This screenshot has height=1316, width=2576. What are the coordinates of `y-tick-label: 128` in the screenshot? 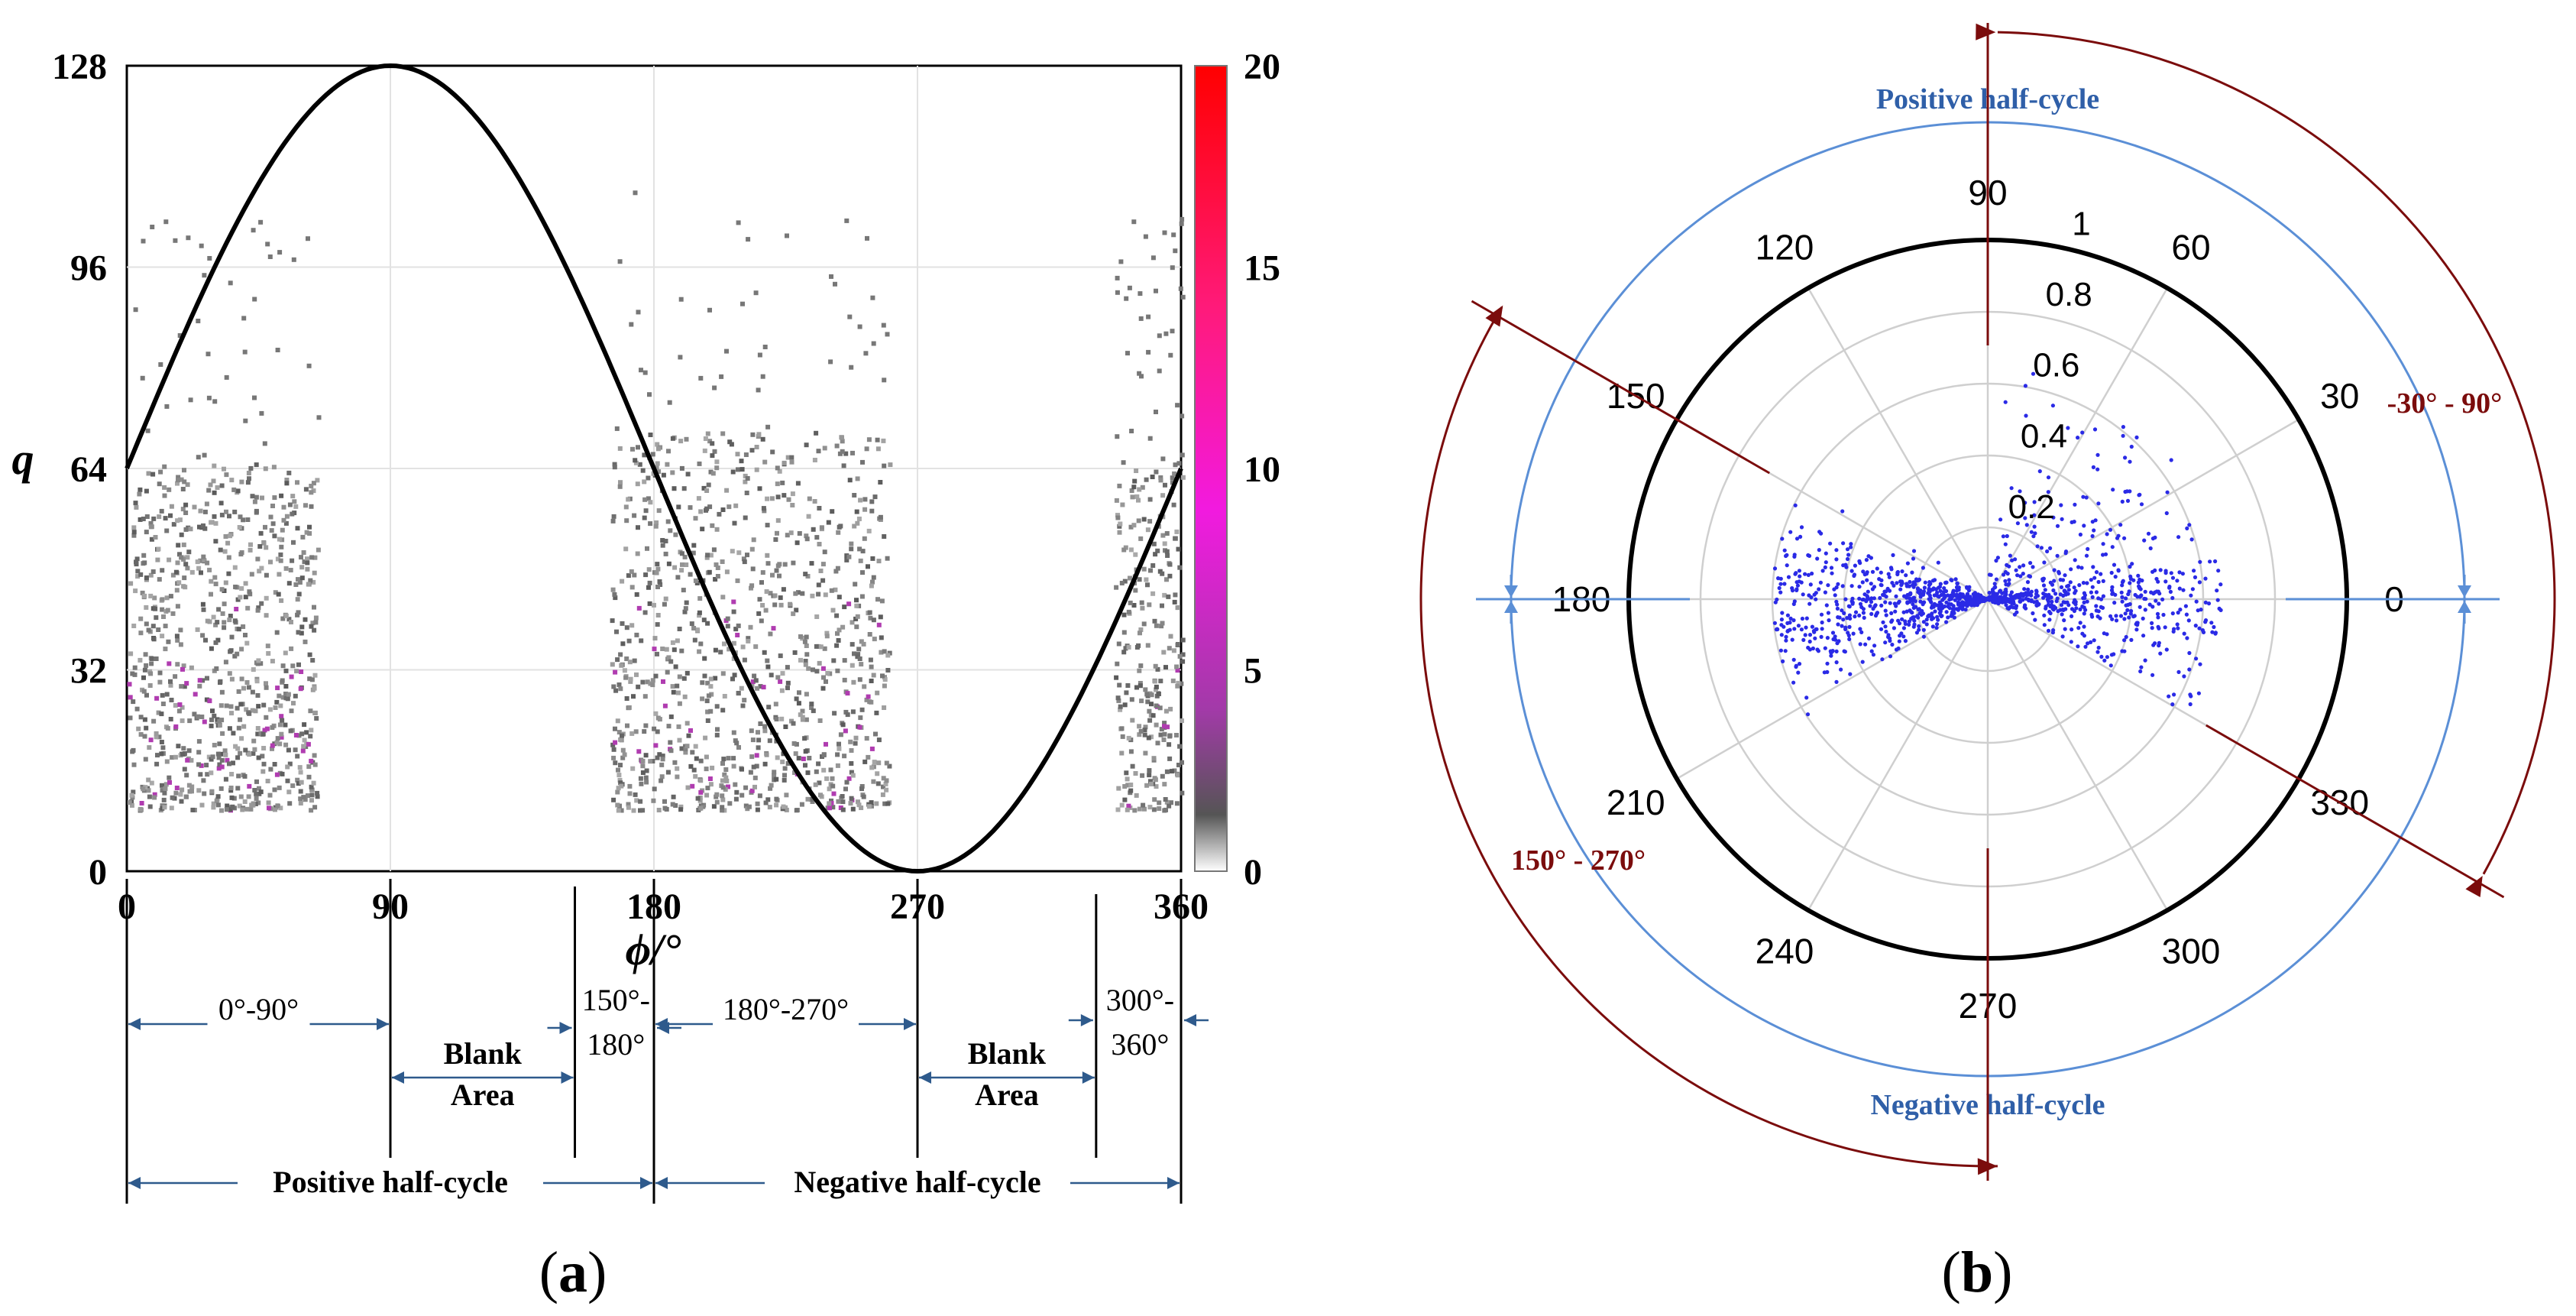 It's located at (79, 67).